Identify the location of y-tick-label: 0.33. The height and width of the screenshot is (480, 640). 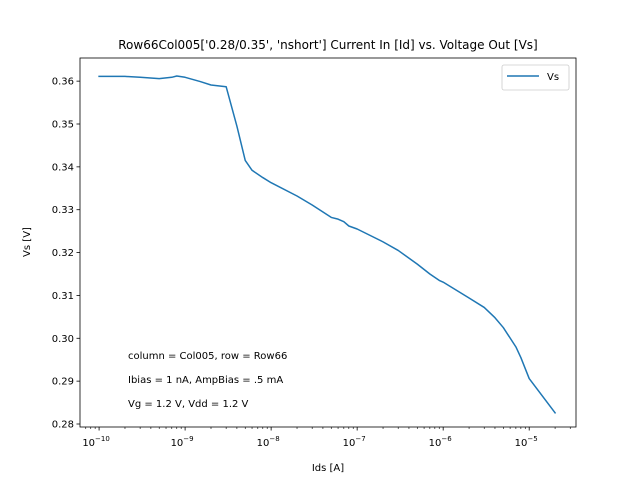
(63, 210).